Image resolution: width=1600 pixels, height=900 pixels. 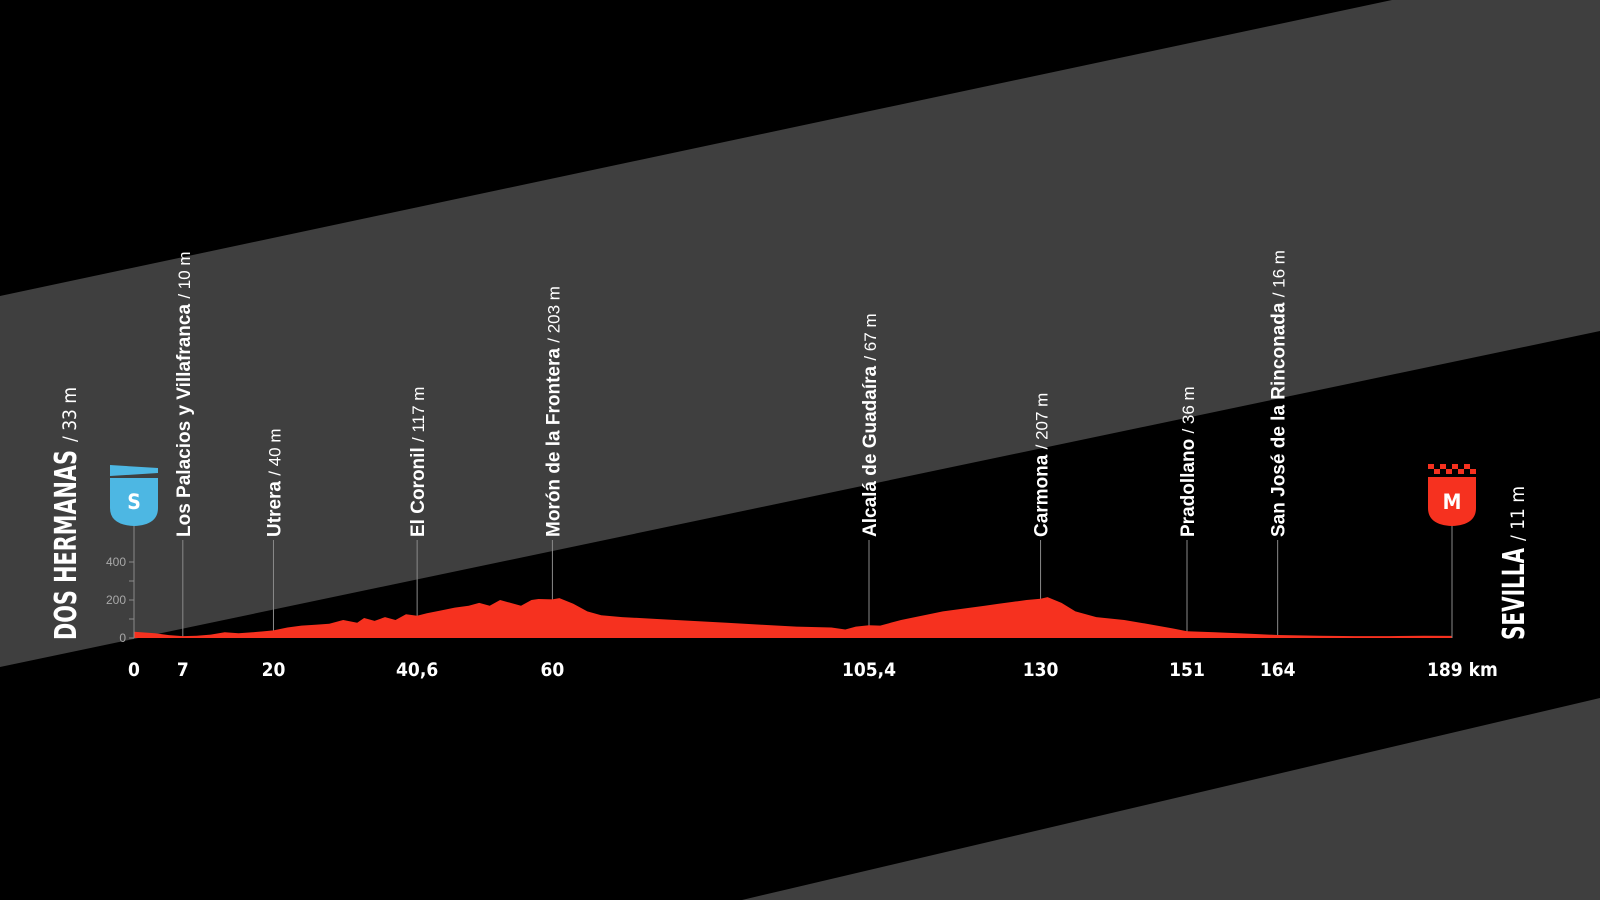 I want to click on waypoint-text: Carmona / 207 m, so click(x=1042, y=465).